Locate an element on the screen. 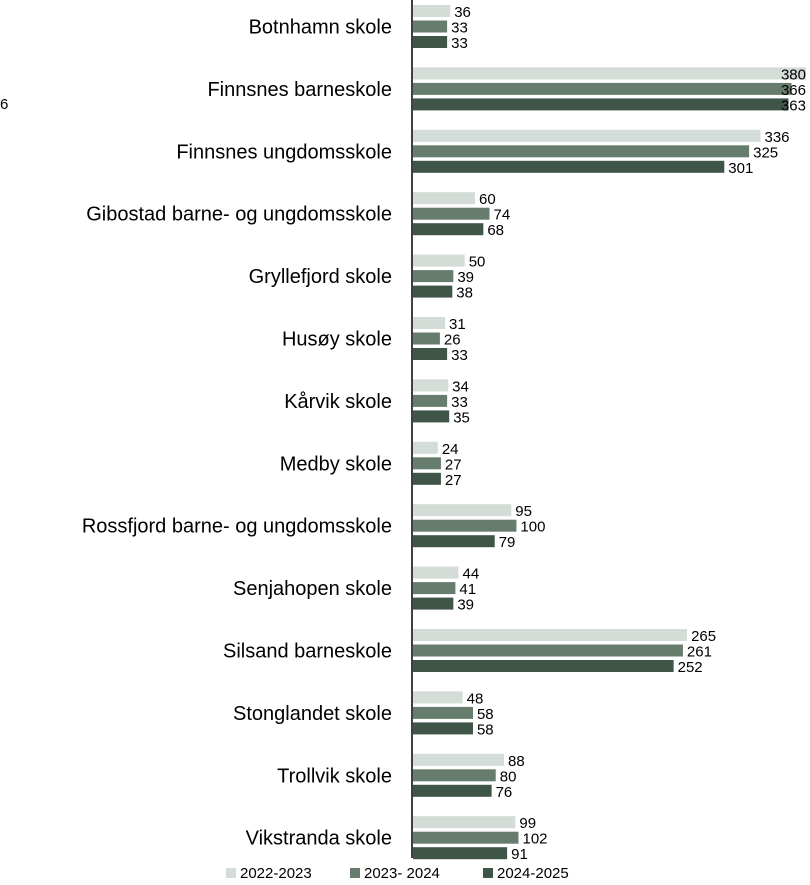 The width and height of the screenshot is (810, 885). category-label: Gryllefjord skole is located at coordinates (320, 277).